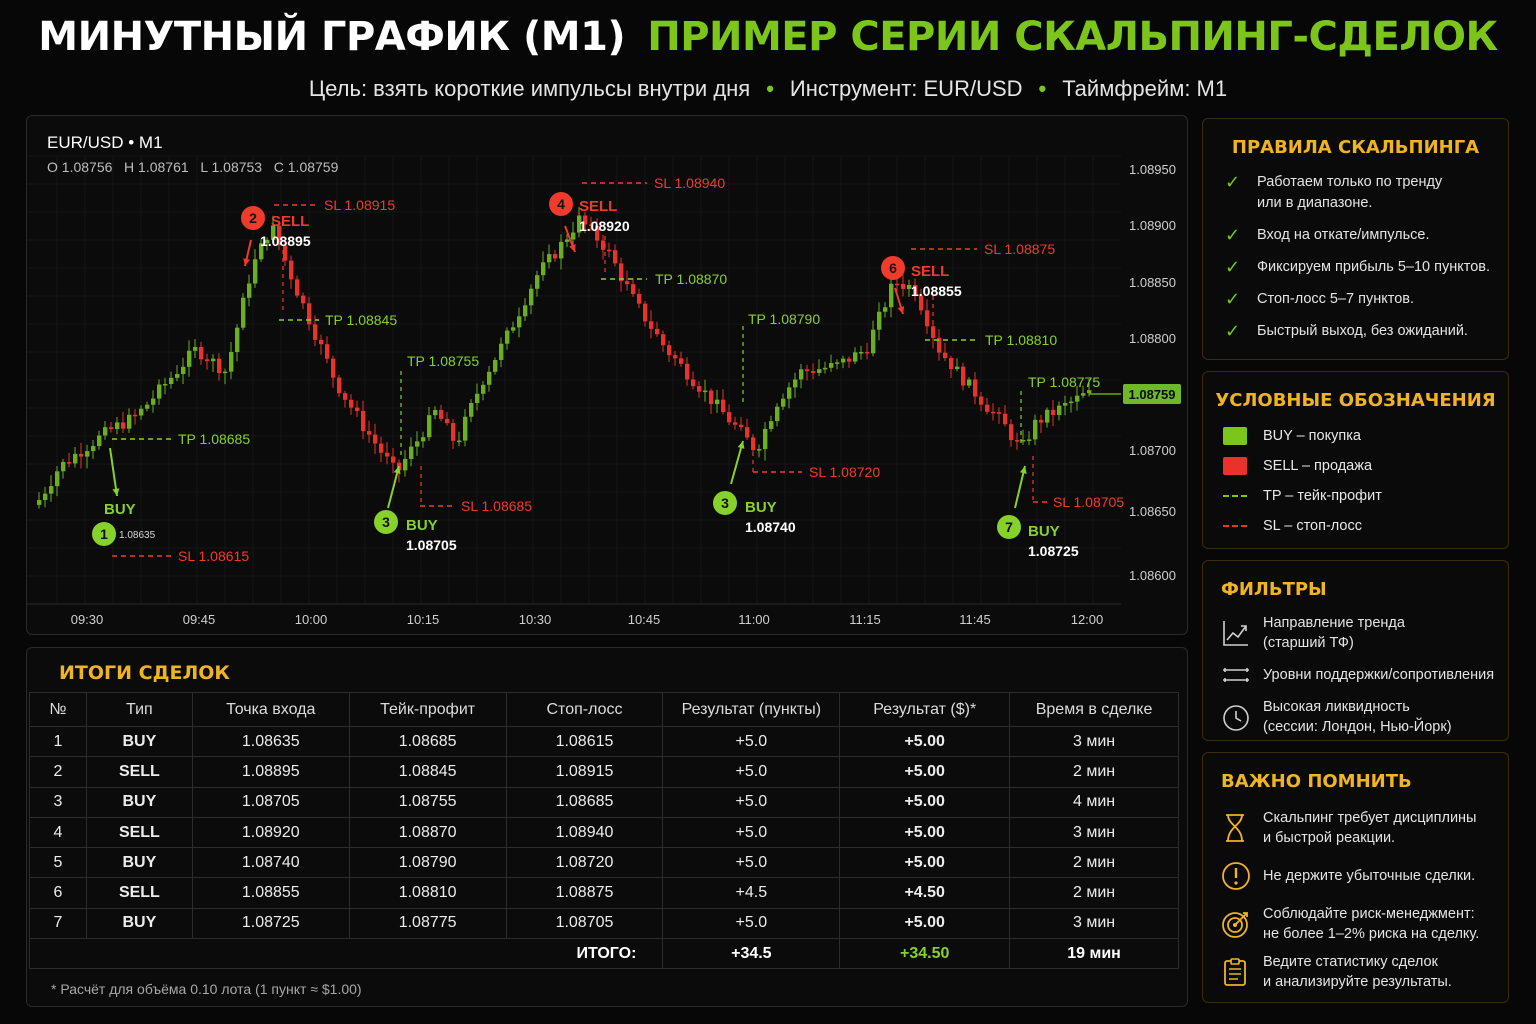 The height and width of the screenshot is (1024, 1536). Describe the element at coordinates (270, 709) in the screenshot. I see `col-header: Точка входа` at that location.